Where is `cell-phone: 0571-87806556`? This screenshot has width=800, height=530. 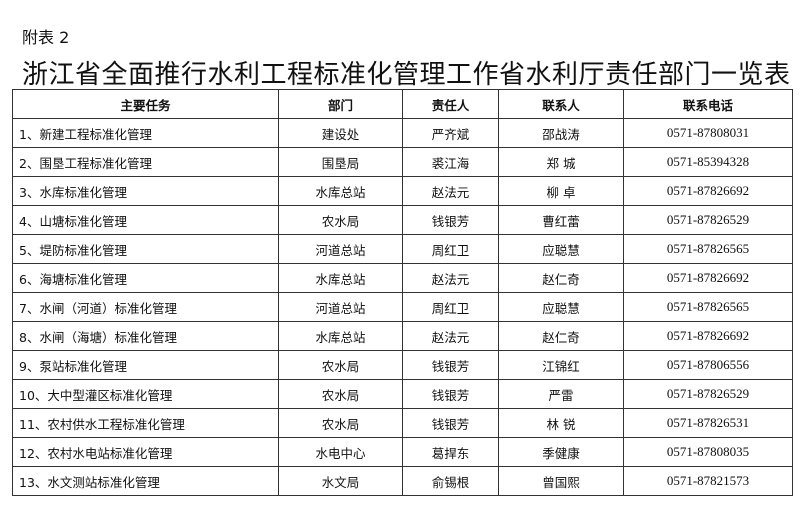 cell-phone: 0571-87806556 is located at coordinates (708, 365).